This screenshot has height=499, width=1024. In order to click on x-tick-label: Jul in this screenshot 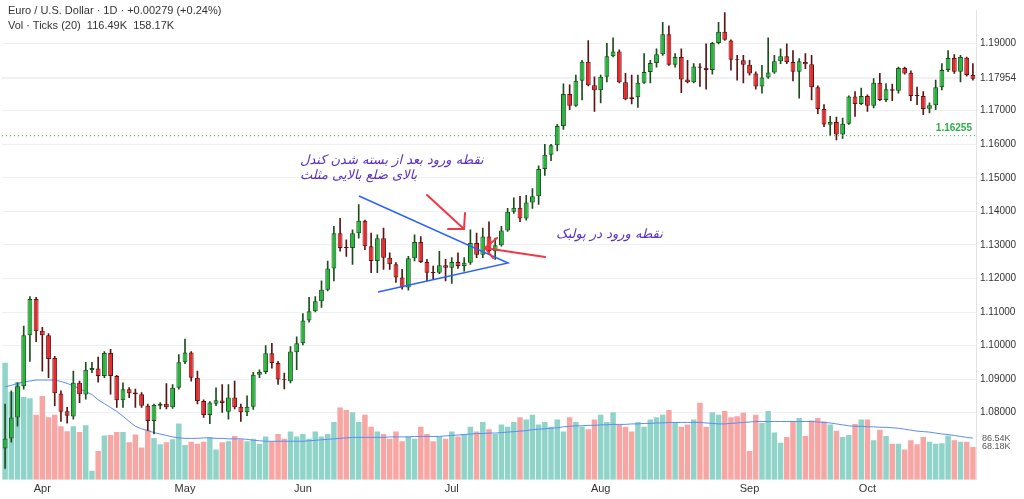, I will do `click(451, 488)`.